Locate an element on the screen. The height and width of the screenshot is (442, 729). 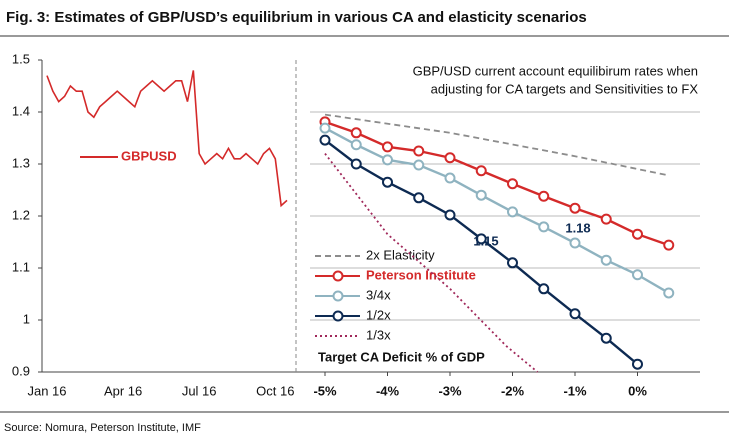
x-tick-label: Apr 16 is located at coordinates (123, 390).